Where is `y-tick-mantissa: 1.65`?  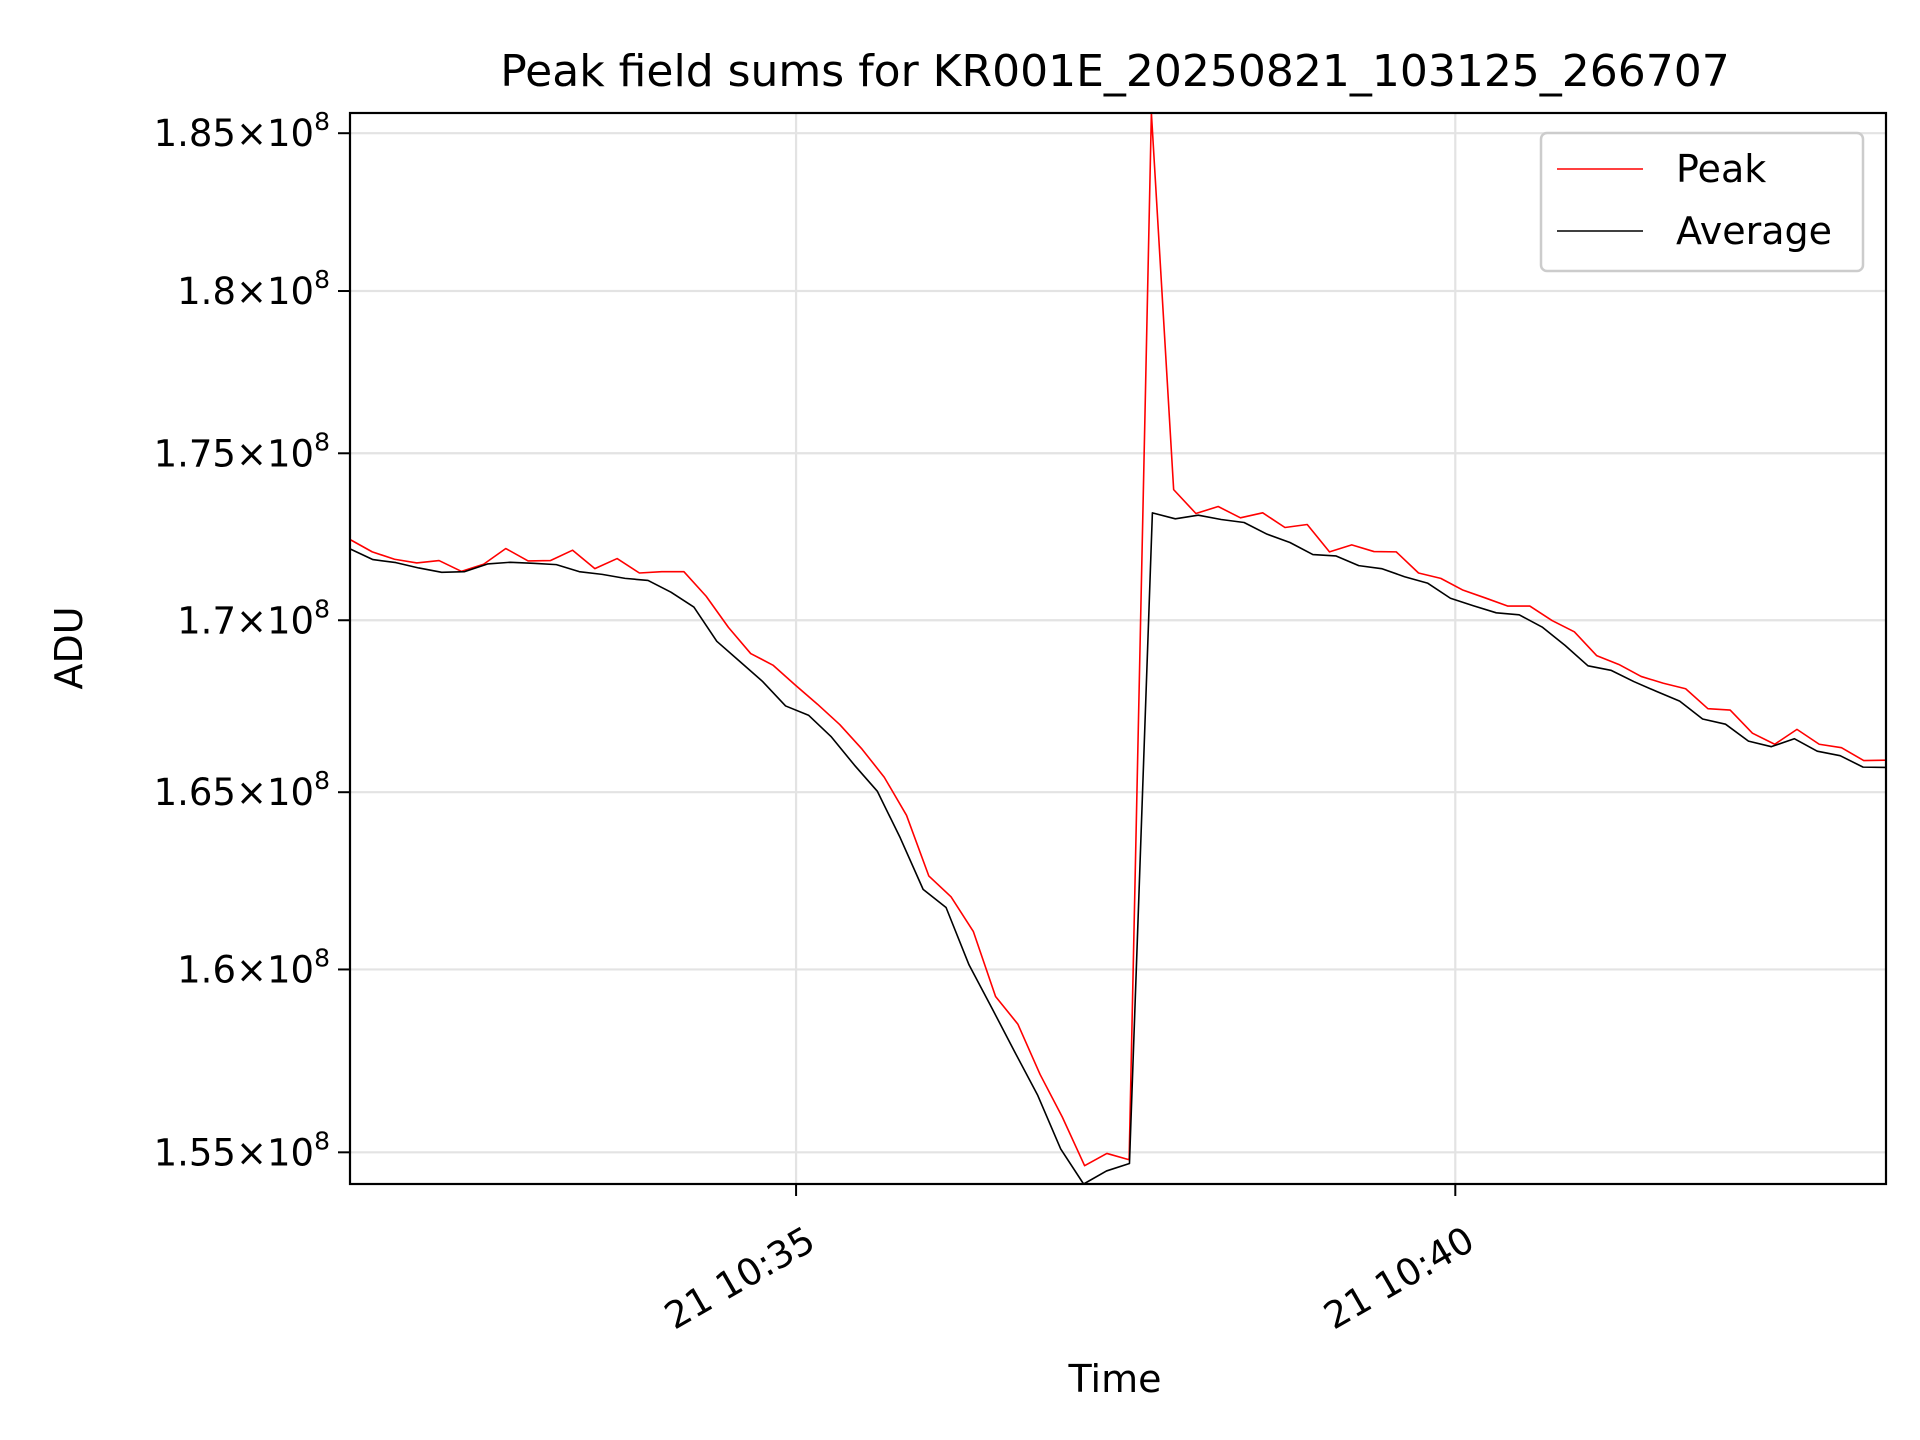 y-tick-mantissa: 1.65 is located at coordinates (195, 792).